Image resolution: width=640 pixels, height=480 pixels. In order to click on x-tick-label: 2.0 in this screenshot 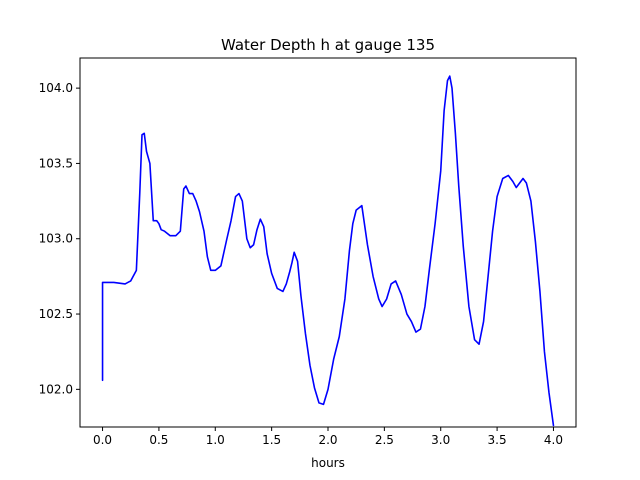, I will do `click(327, 440)`.